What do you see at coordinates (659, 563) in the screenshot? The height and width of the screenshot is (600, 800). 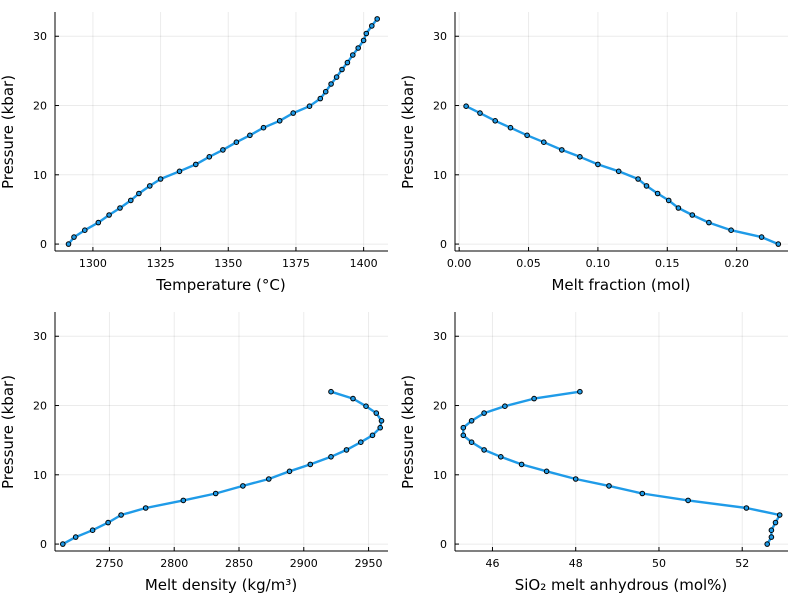 I see `x-tick-label: 50` at bounding box center [659, 563].